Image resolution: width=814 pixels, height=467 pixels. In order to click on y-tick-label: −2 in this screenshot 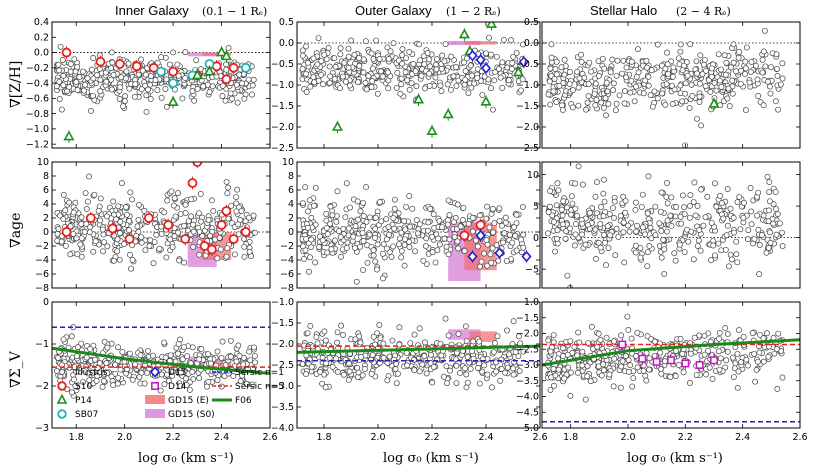, I will do `click(42, 386)`.